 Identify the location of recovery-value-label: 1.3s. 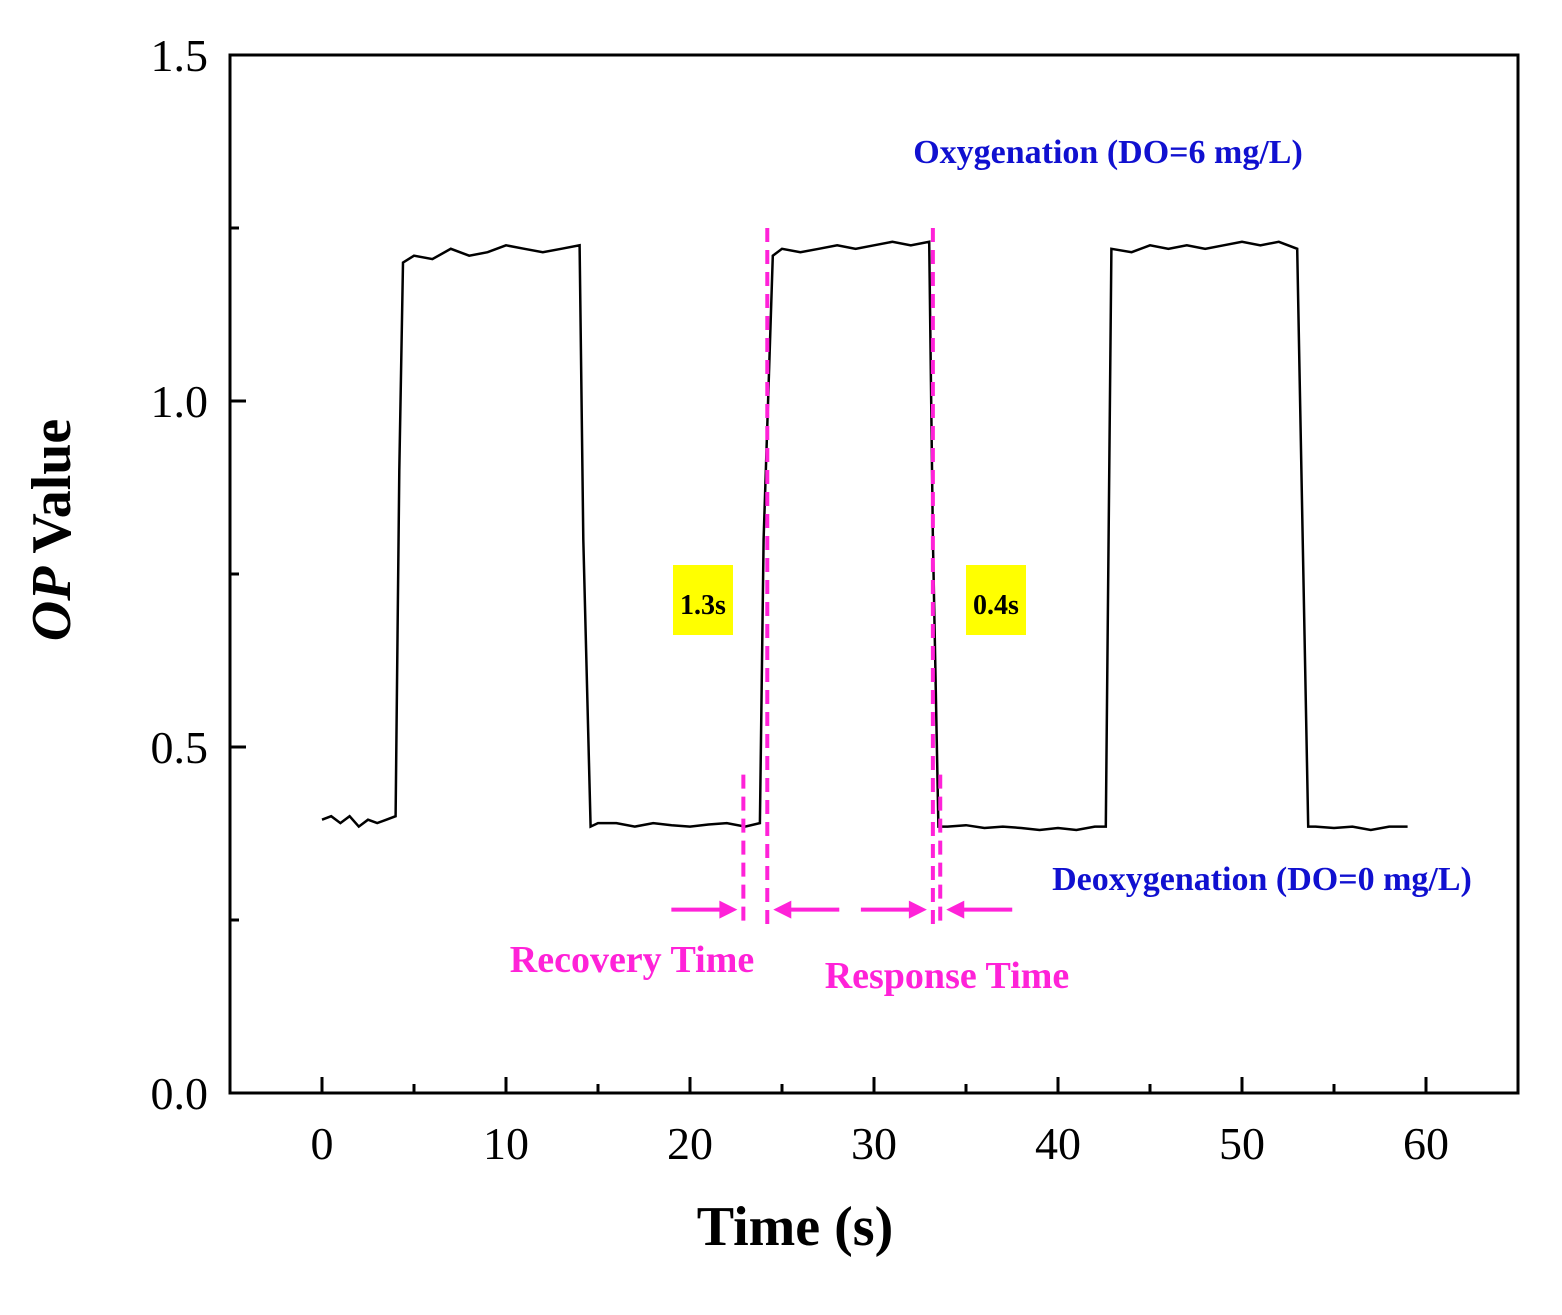
(703, 605).